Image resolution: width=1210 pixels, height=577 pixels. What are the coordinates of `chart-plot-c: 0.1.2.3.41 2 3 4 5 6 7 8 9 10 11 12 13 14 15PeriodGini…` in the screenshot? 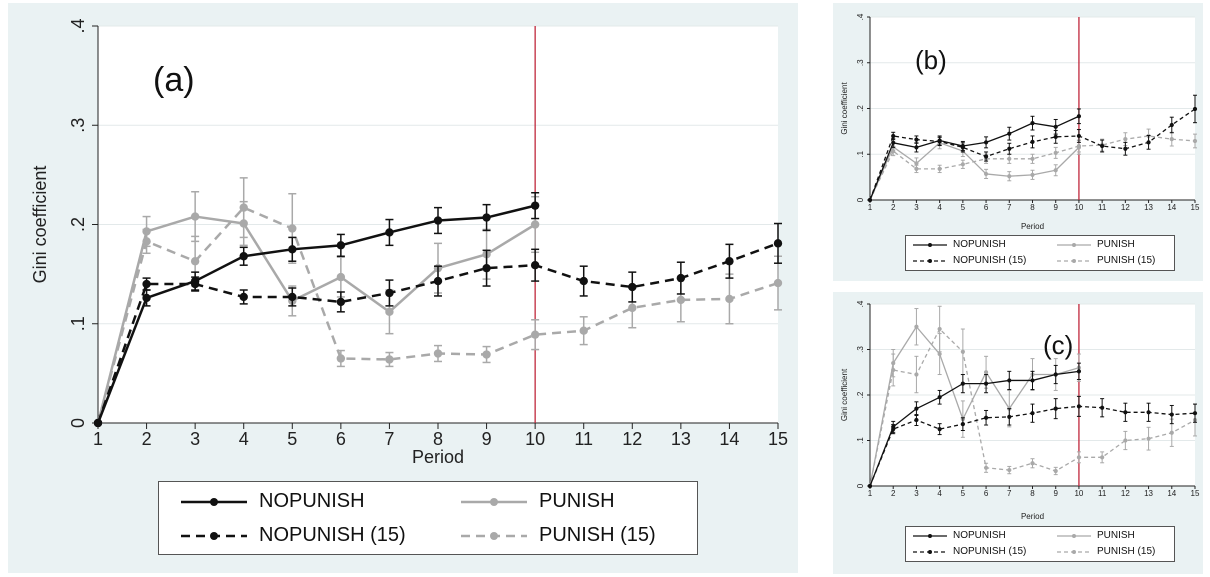 It's located at (1020, 410).